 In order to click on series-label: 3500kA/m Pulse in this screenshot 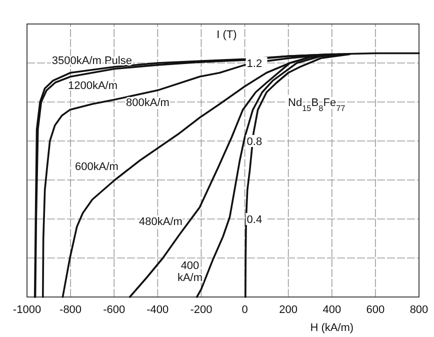, I will do `click(92, 61)`.